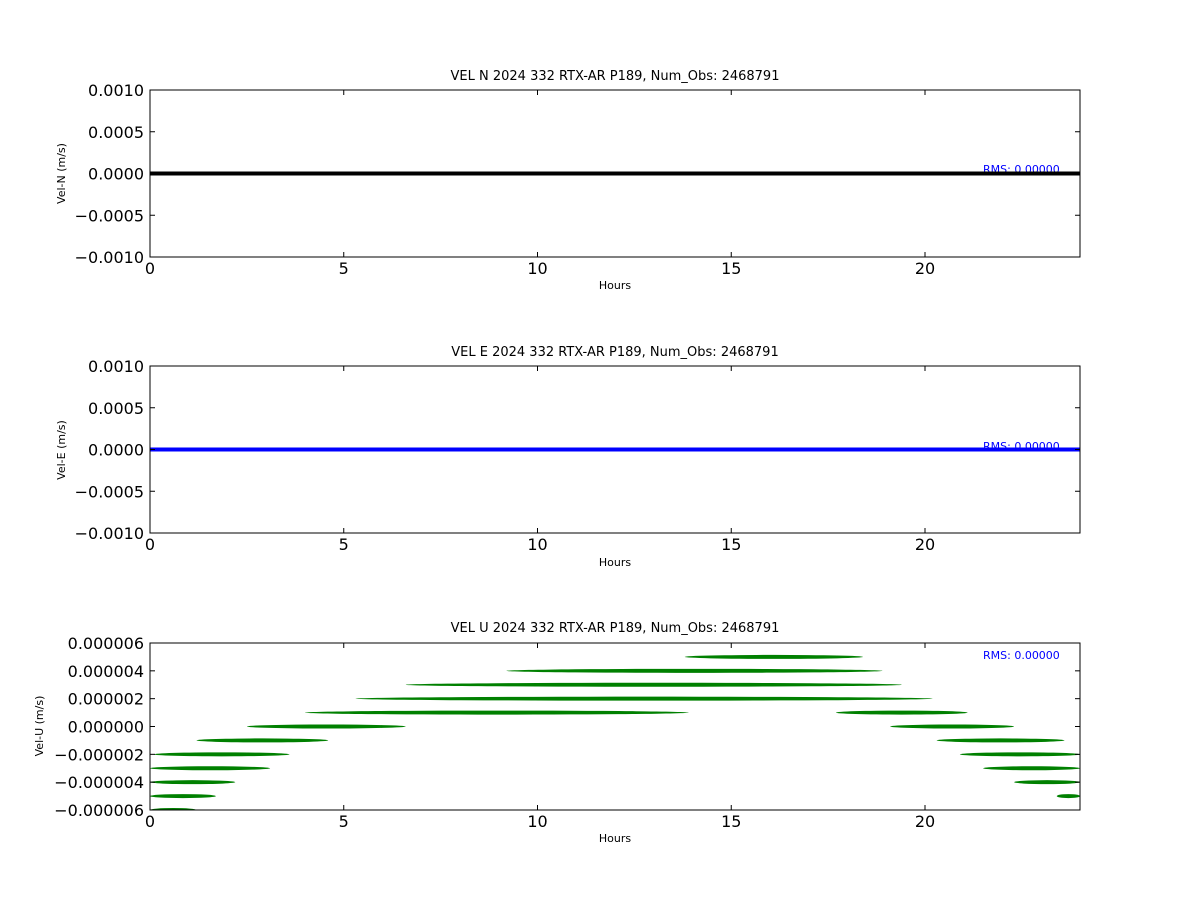  What do you see at coordinates (99, 754) in the screenshot?
I see `y-tick-label: −0.000002` at bounding box center [99, 754].